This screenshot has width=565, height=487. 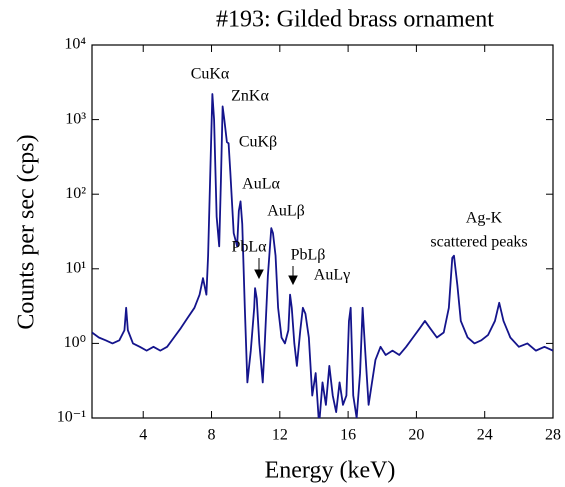 What do you see at coordinates (355, 20) in the screenshot?
I see `chart-title: #193: Gilded brass ornament` at bounding box center [355, 20].